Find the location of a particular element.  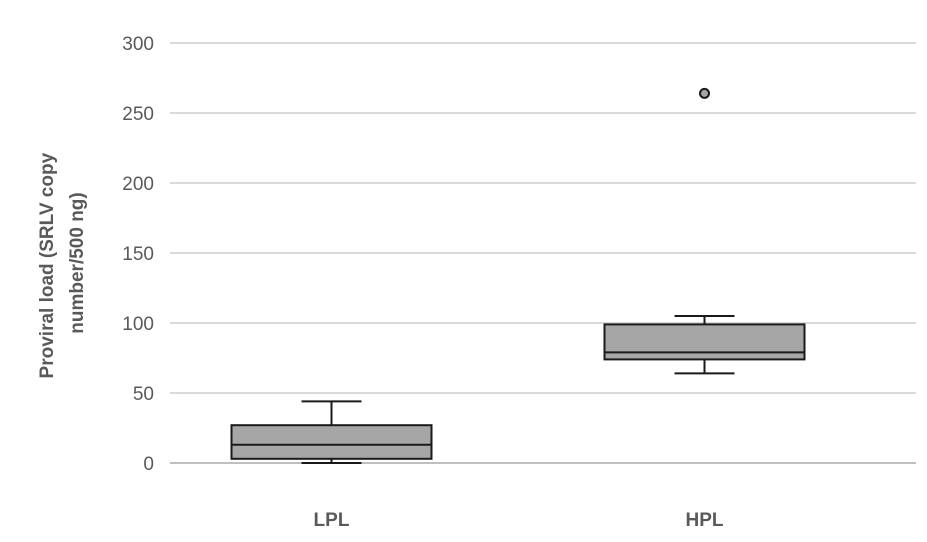

y-tick-label: 150 is located at coordinates (138, 254).